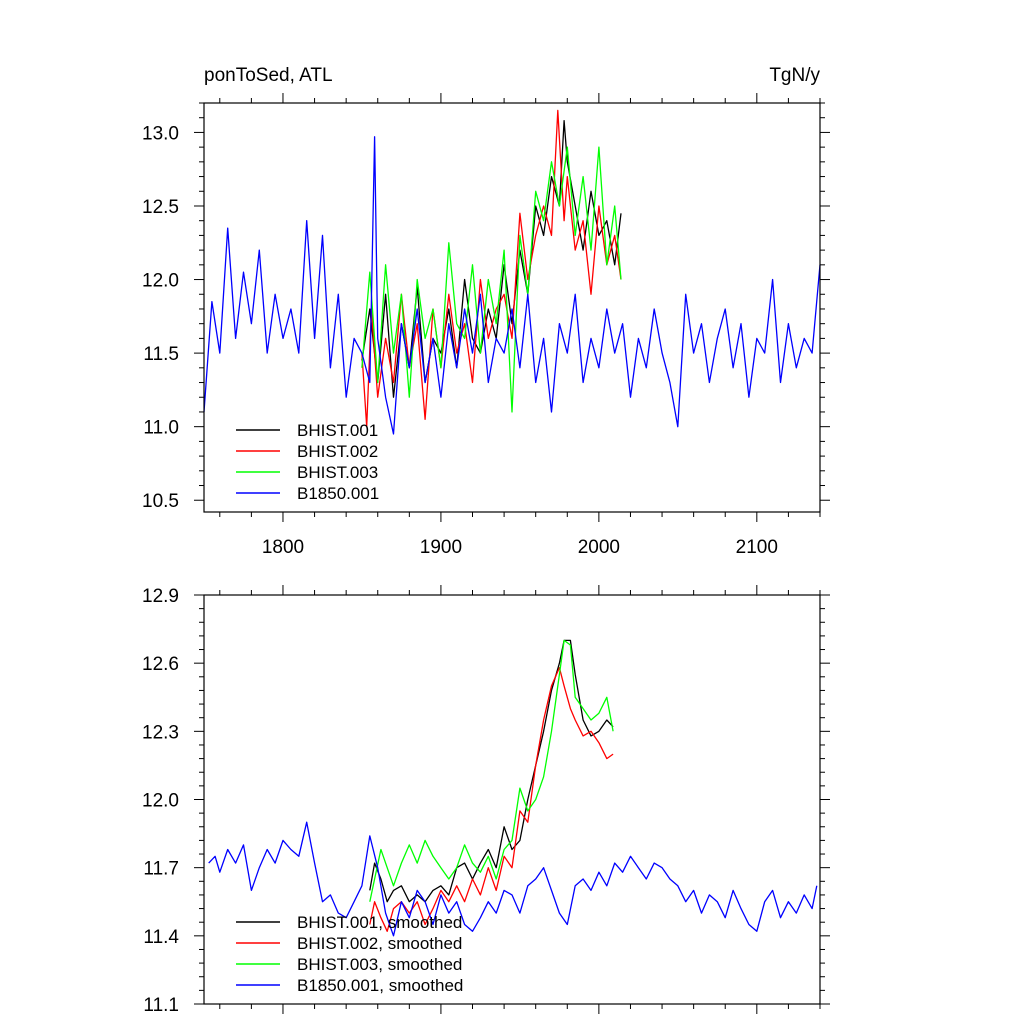 This screenshot has height=1024, width=1024. Describe the element at coordinates (160, 133) in the screenshot. I see `y-tick-label: 13.0` at that location.